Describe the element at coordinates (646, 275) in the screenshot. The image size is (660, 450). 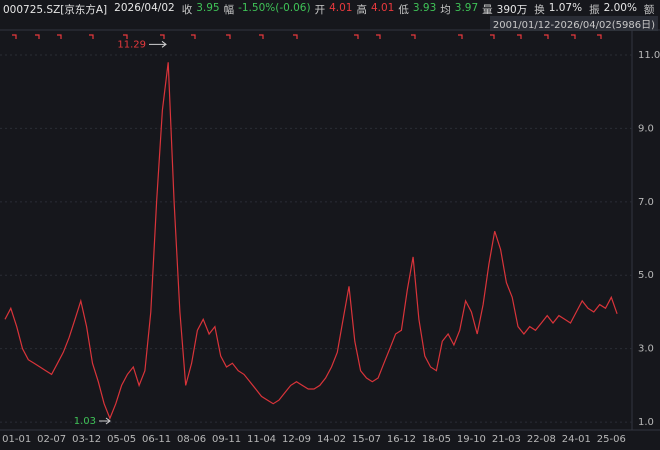
I see `y-tick-label: 5.0` at that location.